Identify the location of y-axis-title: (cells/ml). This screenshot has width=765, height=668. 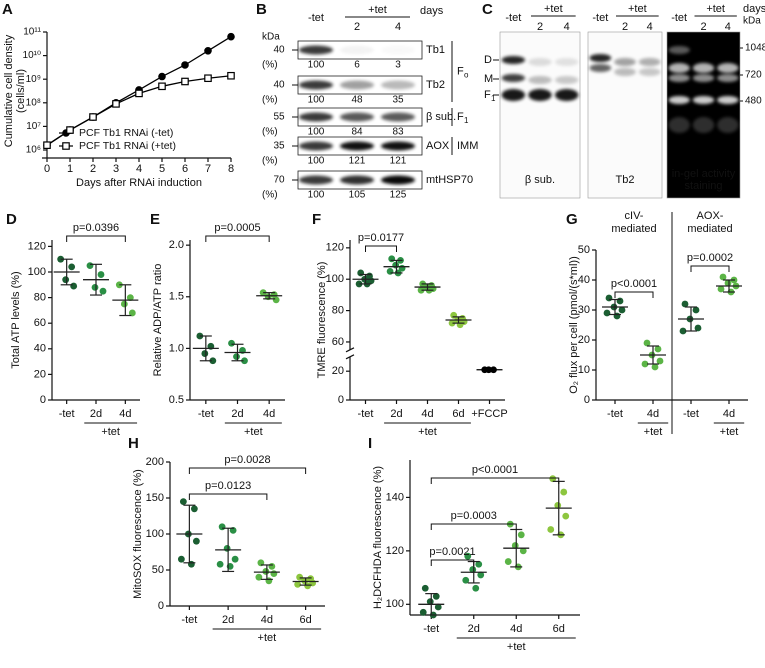
(21, 91).